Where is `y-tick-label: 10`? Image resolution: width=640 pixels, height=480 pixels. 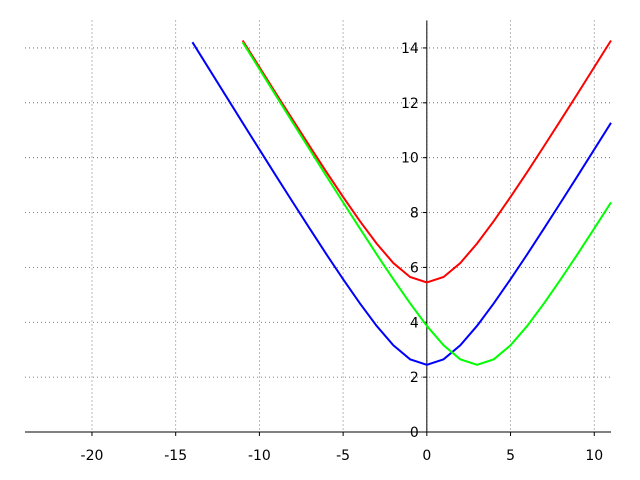 y-tick-label: 10 is located at coordinates (410, 159).